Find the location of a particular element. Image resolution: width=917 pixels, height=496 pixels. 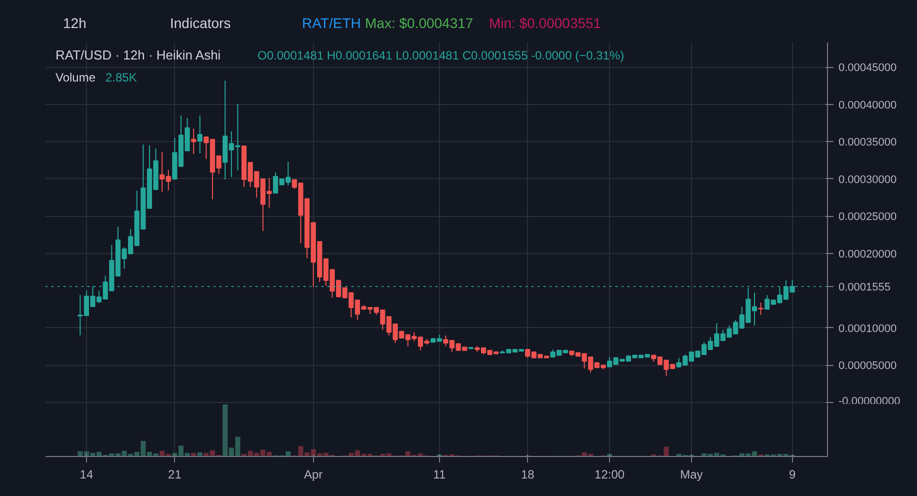

ref-line-label: 0.0001555 is located at coordinates (864, 287).